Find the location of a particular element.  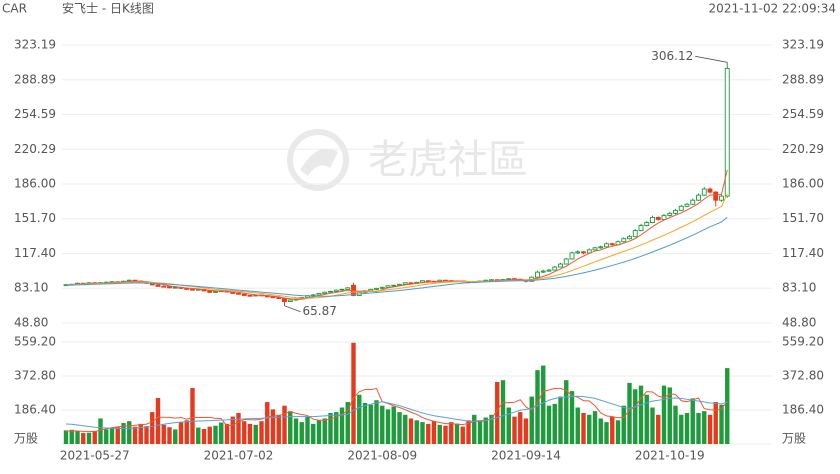

volume-tick-label-right: 372.80 is located at coordinates (803, 376).